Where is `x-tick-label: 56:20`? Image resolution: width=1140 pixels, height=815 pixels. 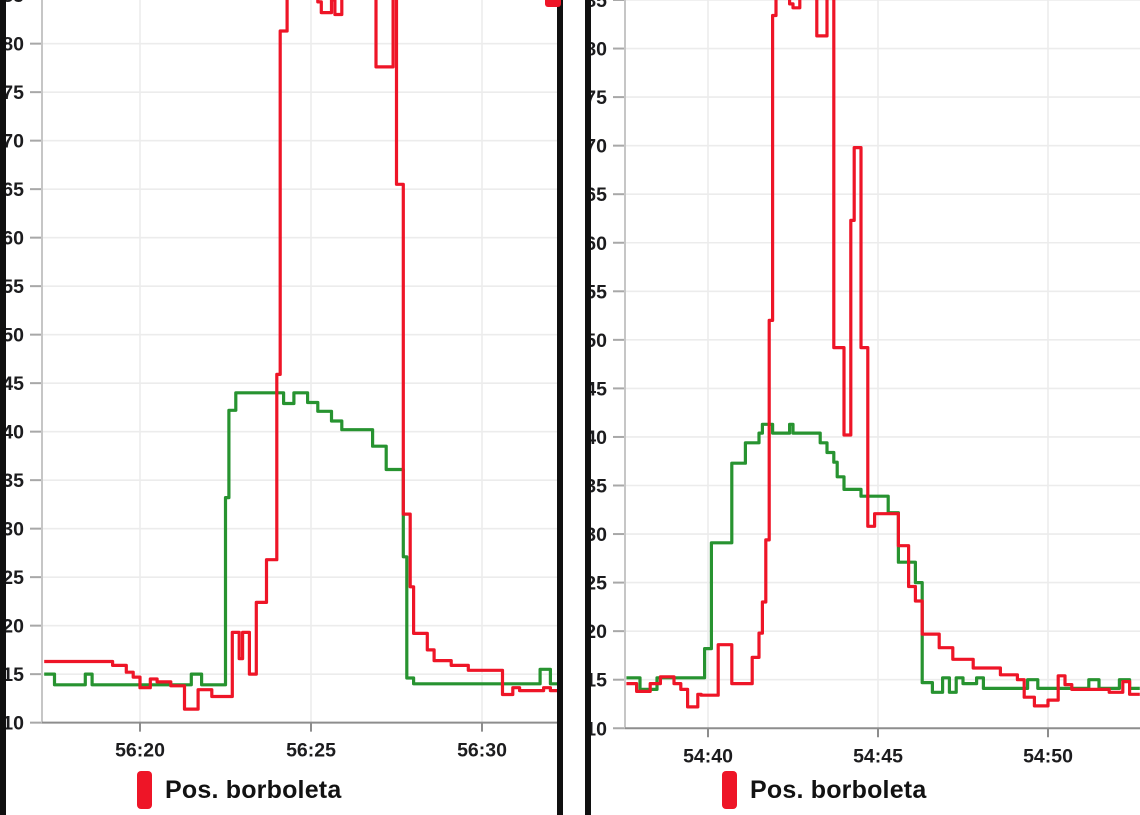 x-tick-label: 56:20 is located at coordinates (140, 751).